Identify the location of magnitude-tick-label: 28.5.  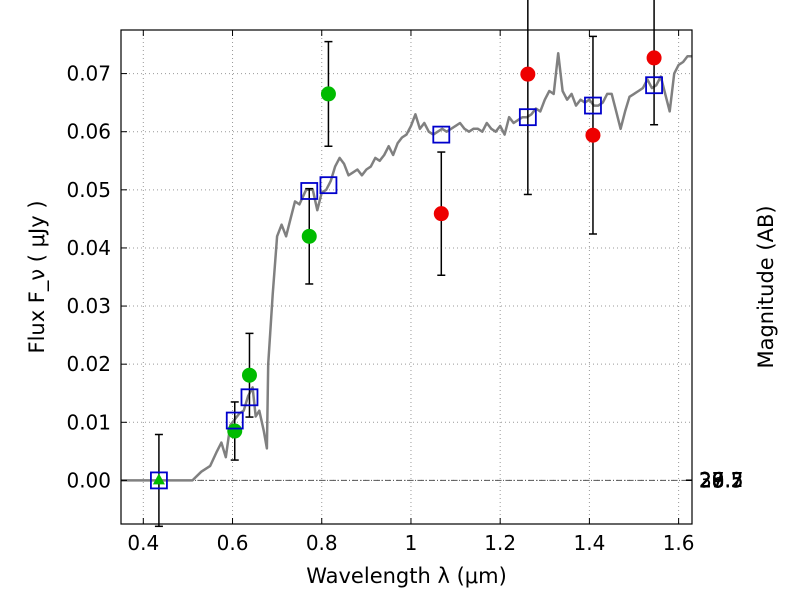
(721, 480).